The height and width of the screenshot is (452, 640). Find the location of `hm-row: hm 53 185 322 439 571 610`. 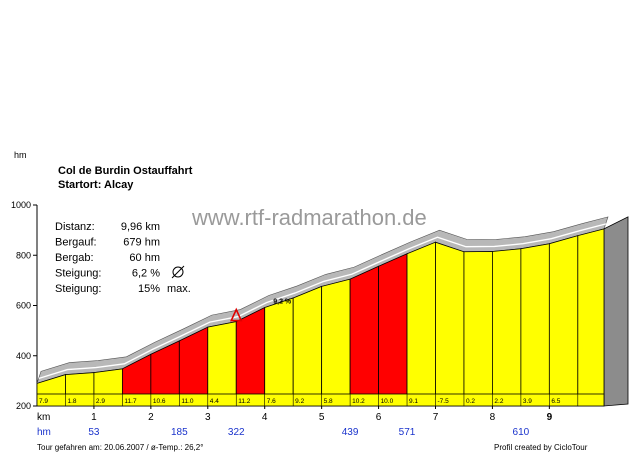

hm-row: hm 53 185 322 439 571 610 is located at coordinates (283, 432).